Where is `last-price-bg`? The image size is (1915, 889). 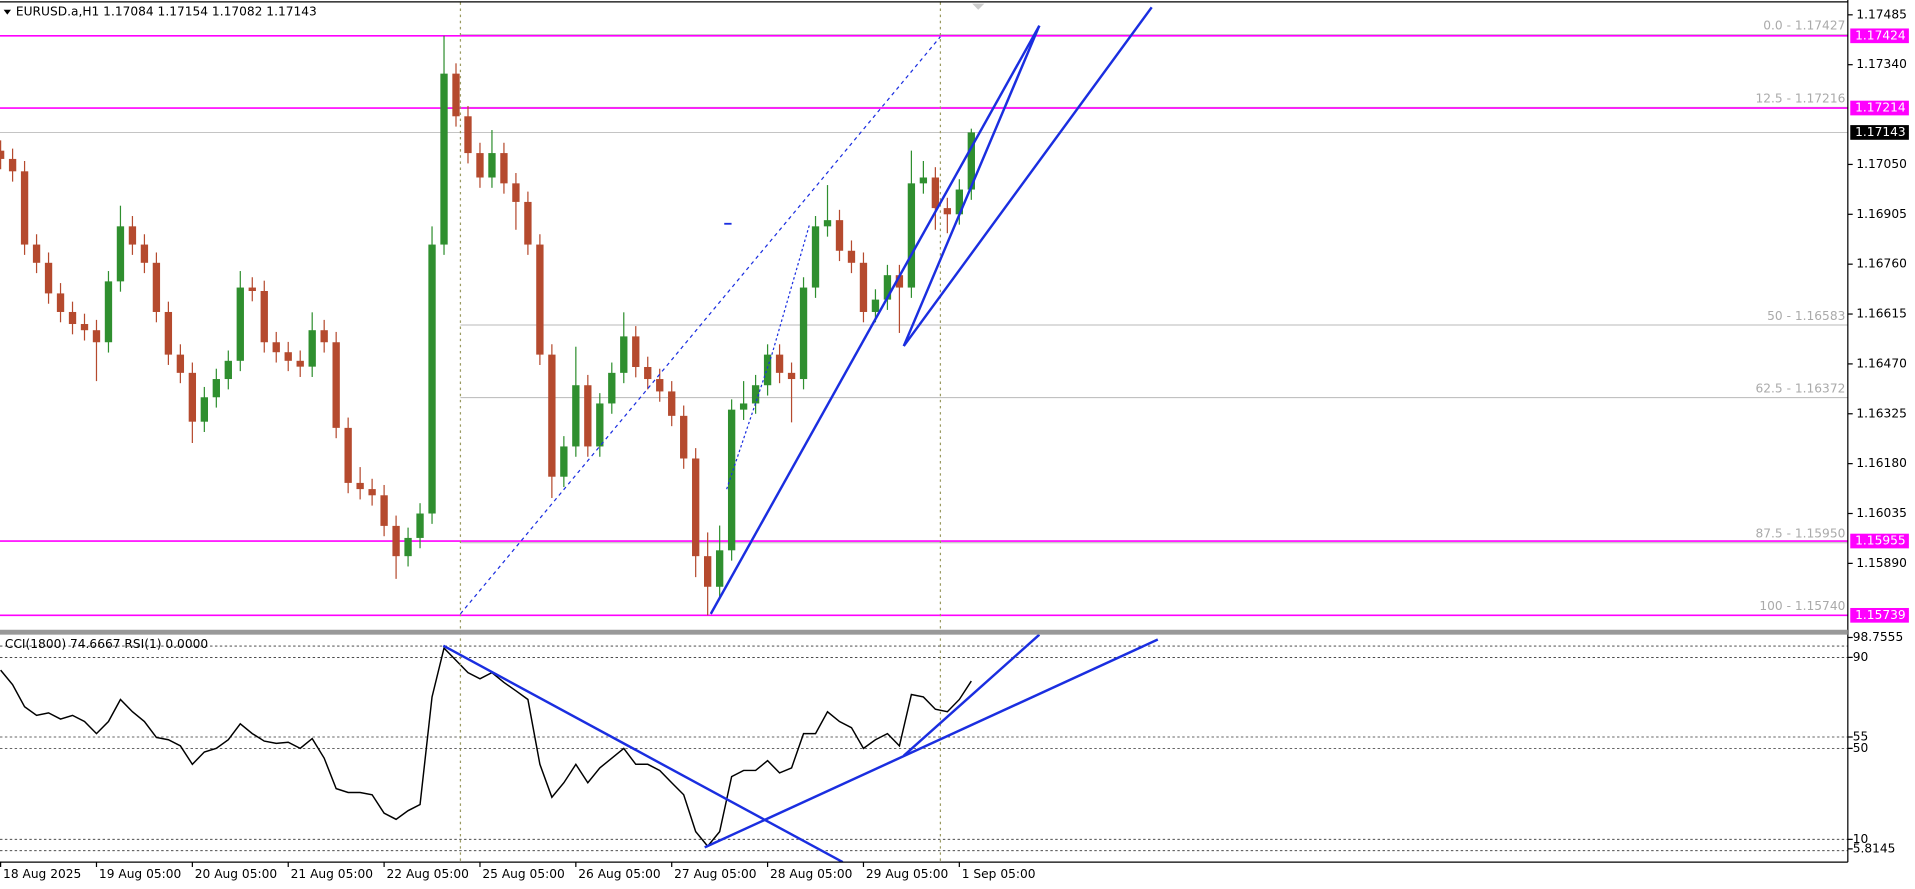
last-price-bg is located at coordinates (1879, 132).